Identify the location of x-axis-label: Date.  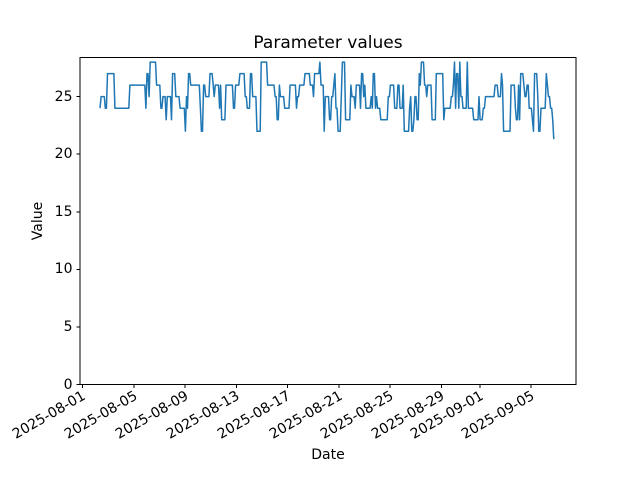
(328, 455).